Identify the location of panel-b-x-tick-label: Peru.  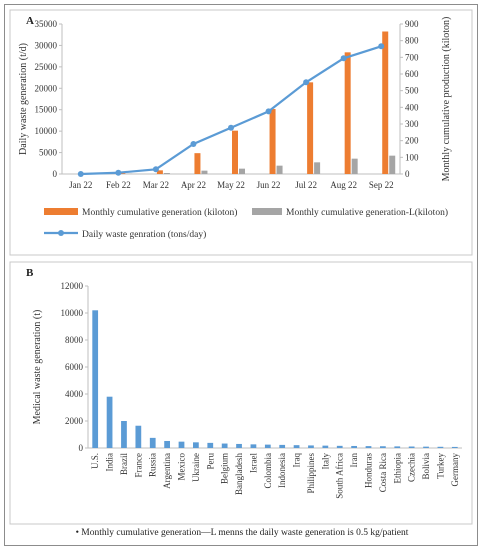
(210, 461).